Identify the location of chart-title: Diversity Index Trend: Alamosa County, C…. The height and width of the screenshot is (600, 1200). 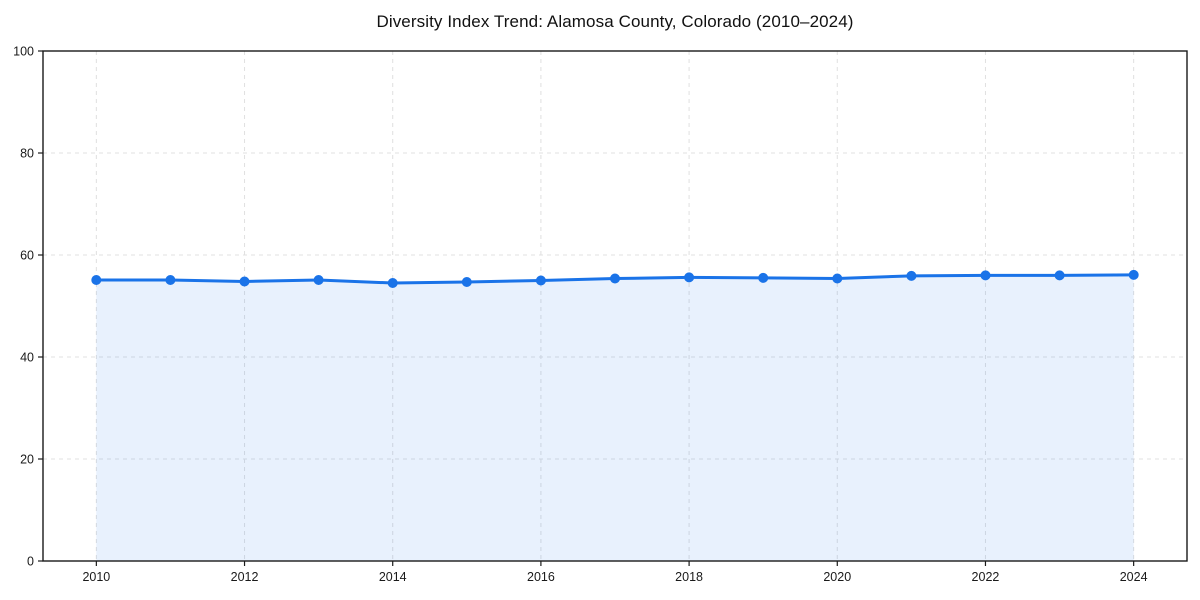
(615, 21).